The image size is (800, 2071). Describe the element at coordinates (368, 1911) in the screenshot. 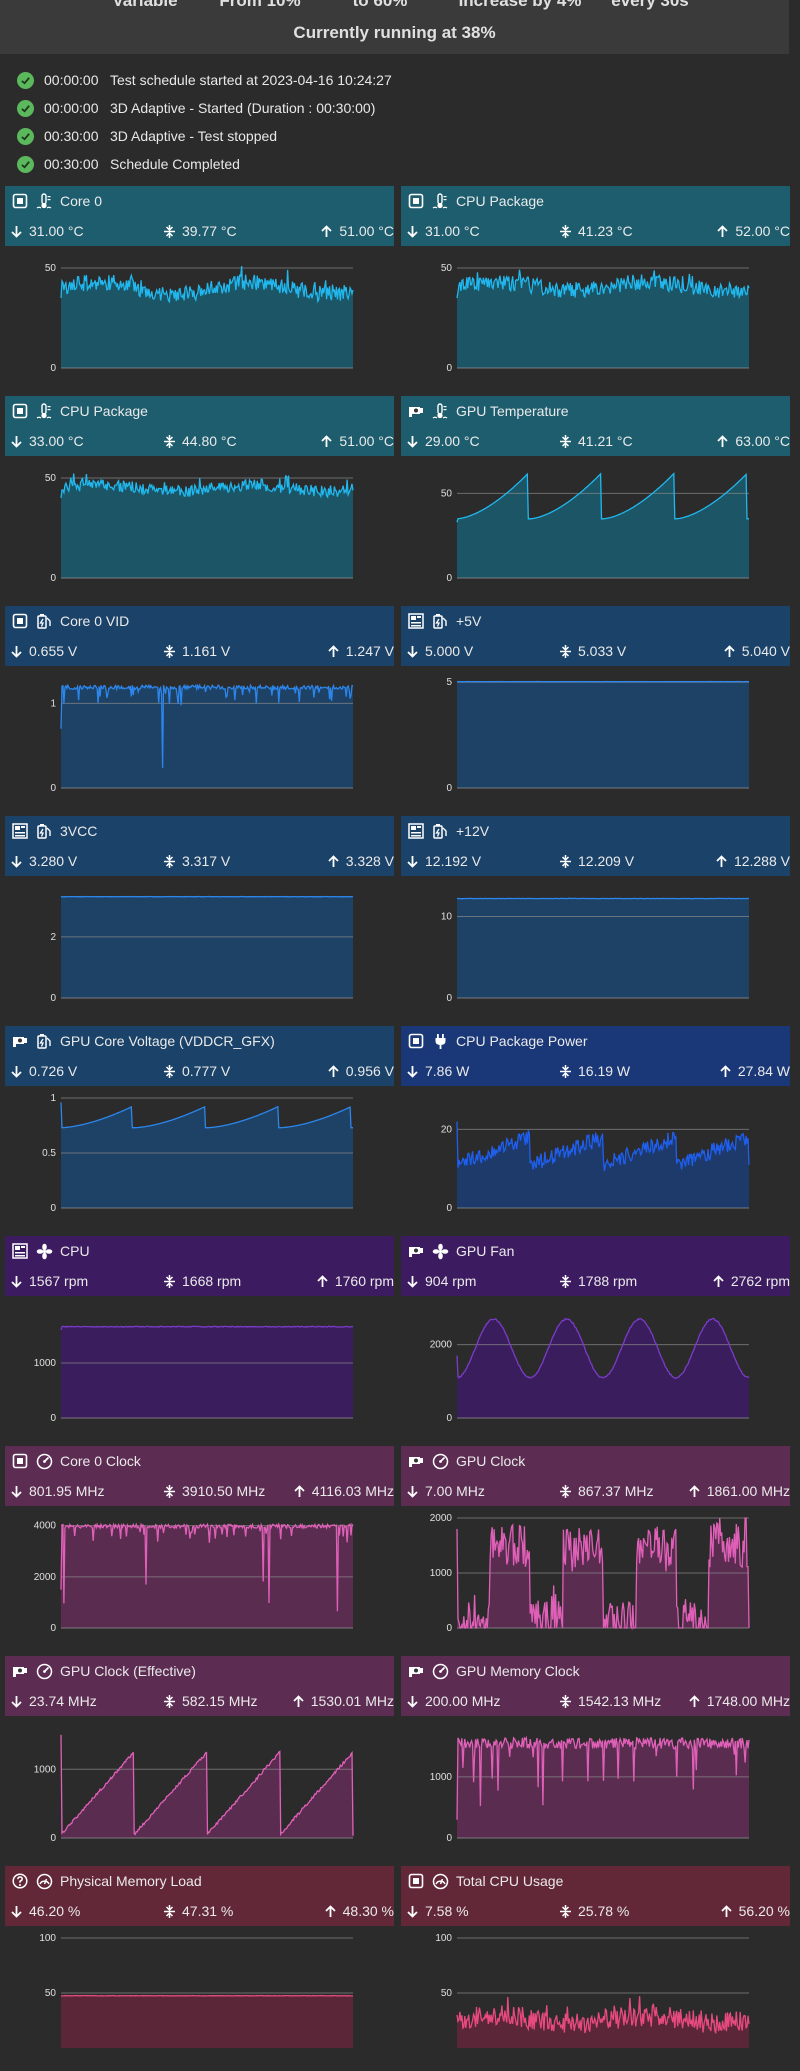

I see `sensor-max-value: 48.30 %` at that location.